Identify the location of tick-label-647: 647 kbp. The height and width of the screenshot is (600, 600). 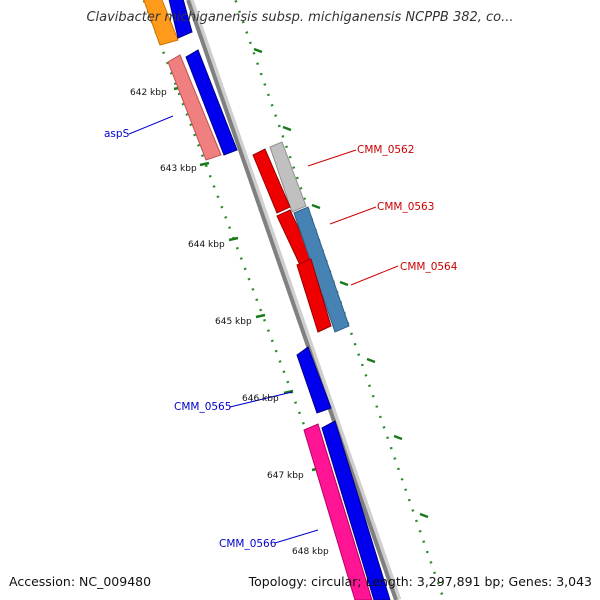
(285, 476).